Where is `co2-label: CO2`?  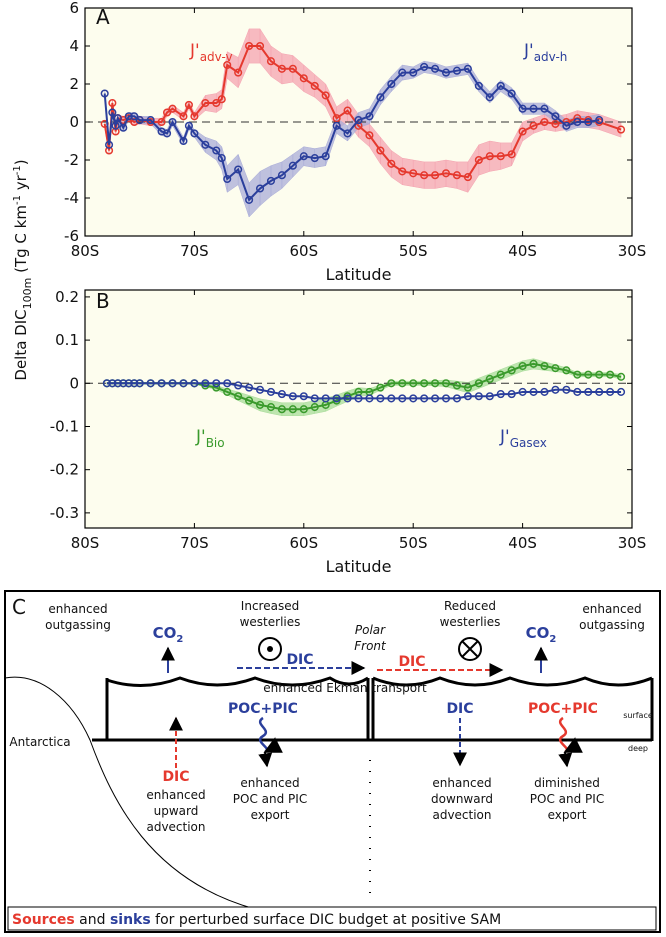 co2-label: CO2 is located at coordinates (541, 634).